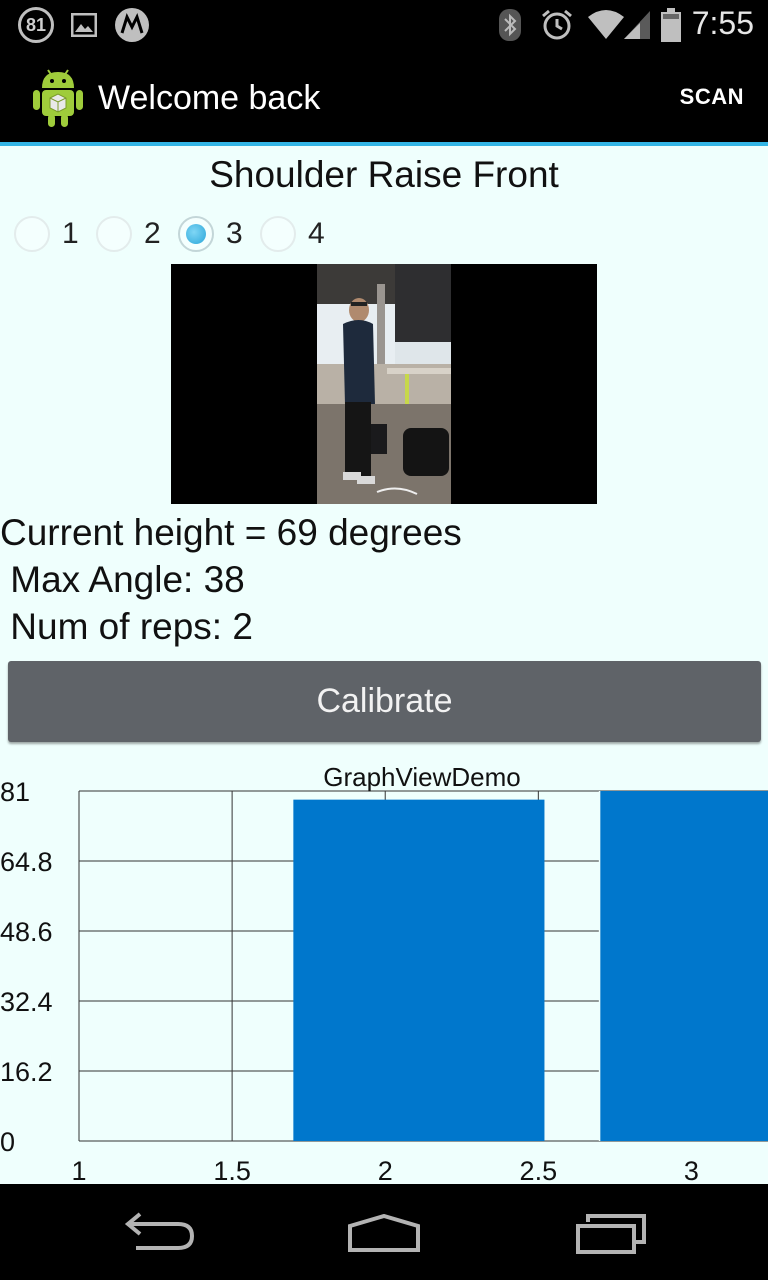 This screenshot has width=768, height=1280. What do you see at coordinates (316, 233) in the screenshot?
I see `radio-label: 4` at bounding box center [316, 233].